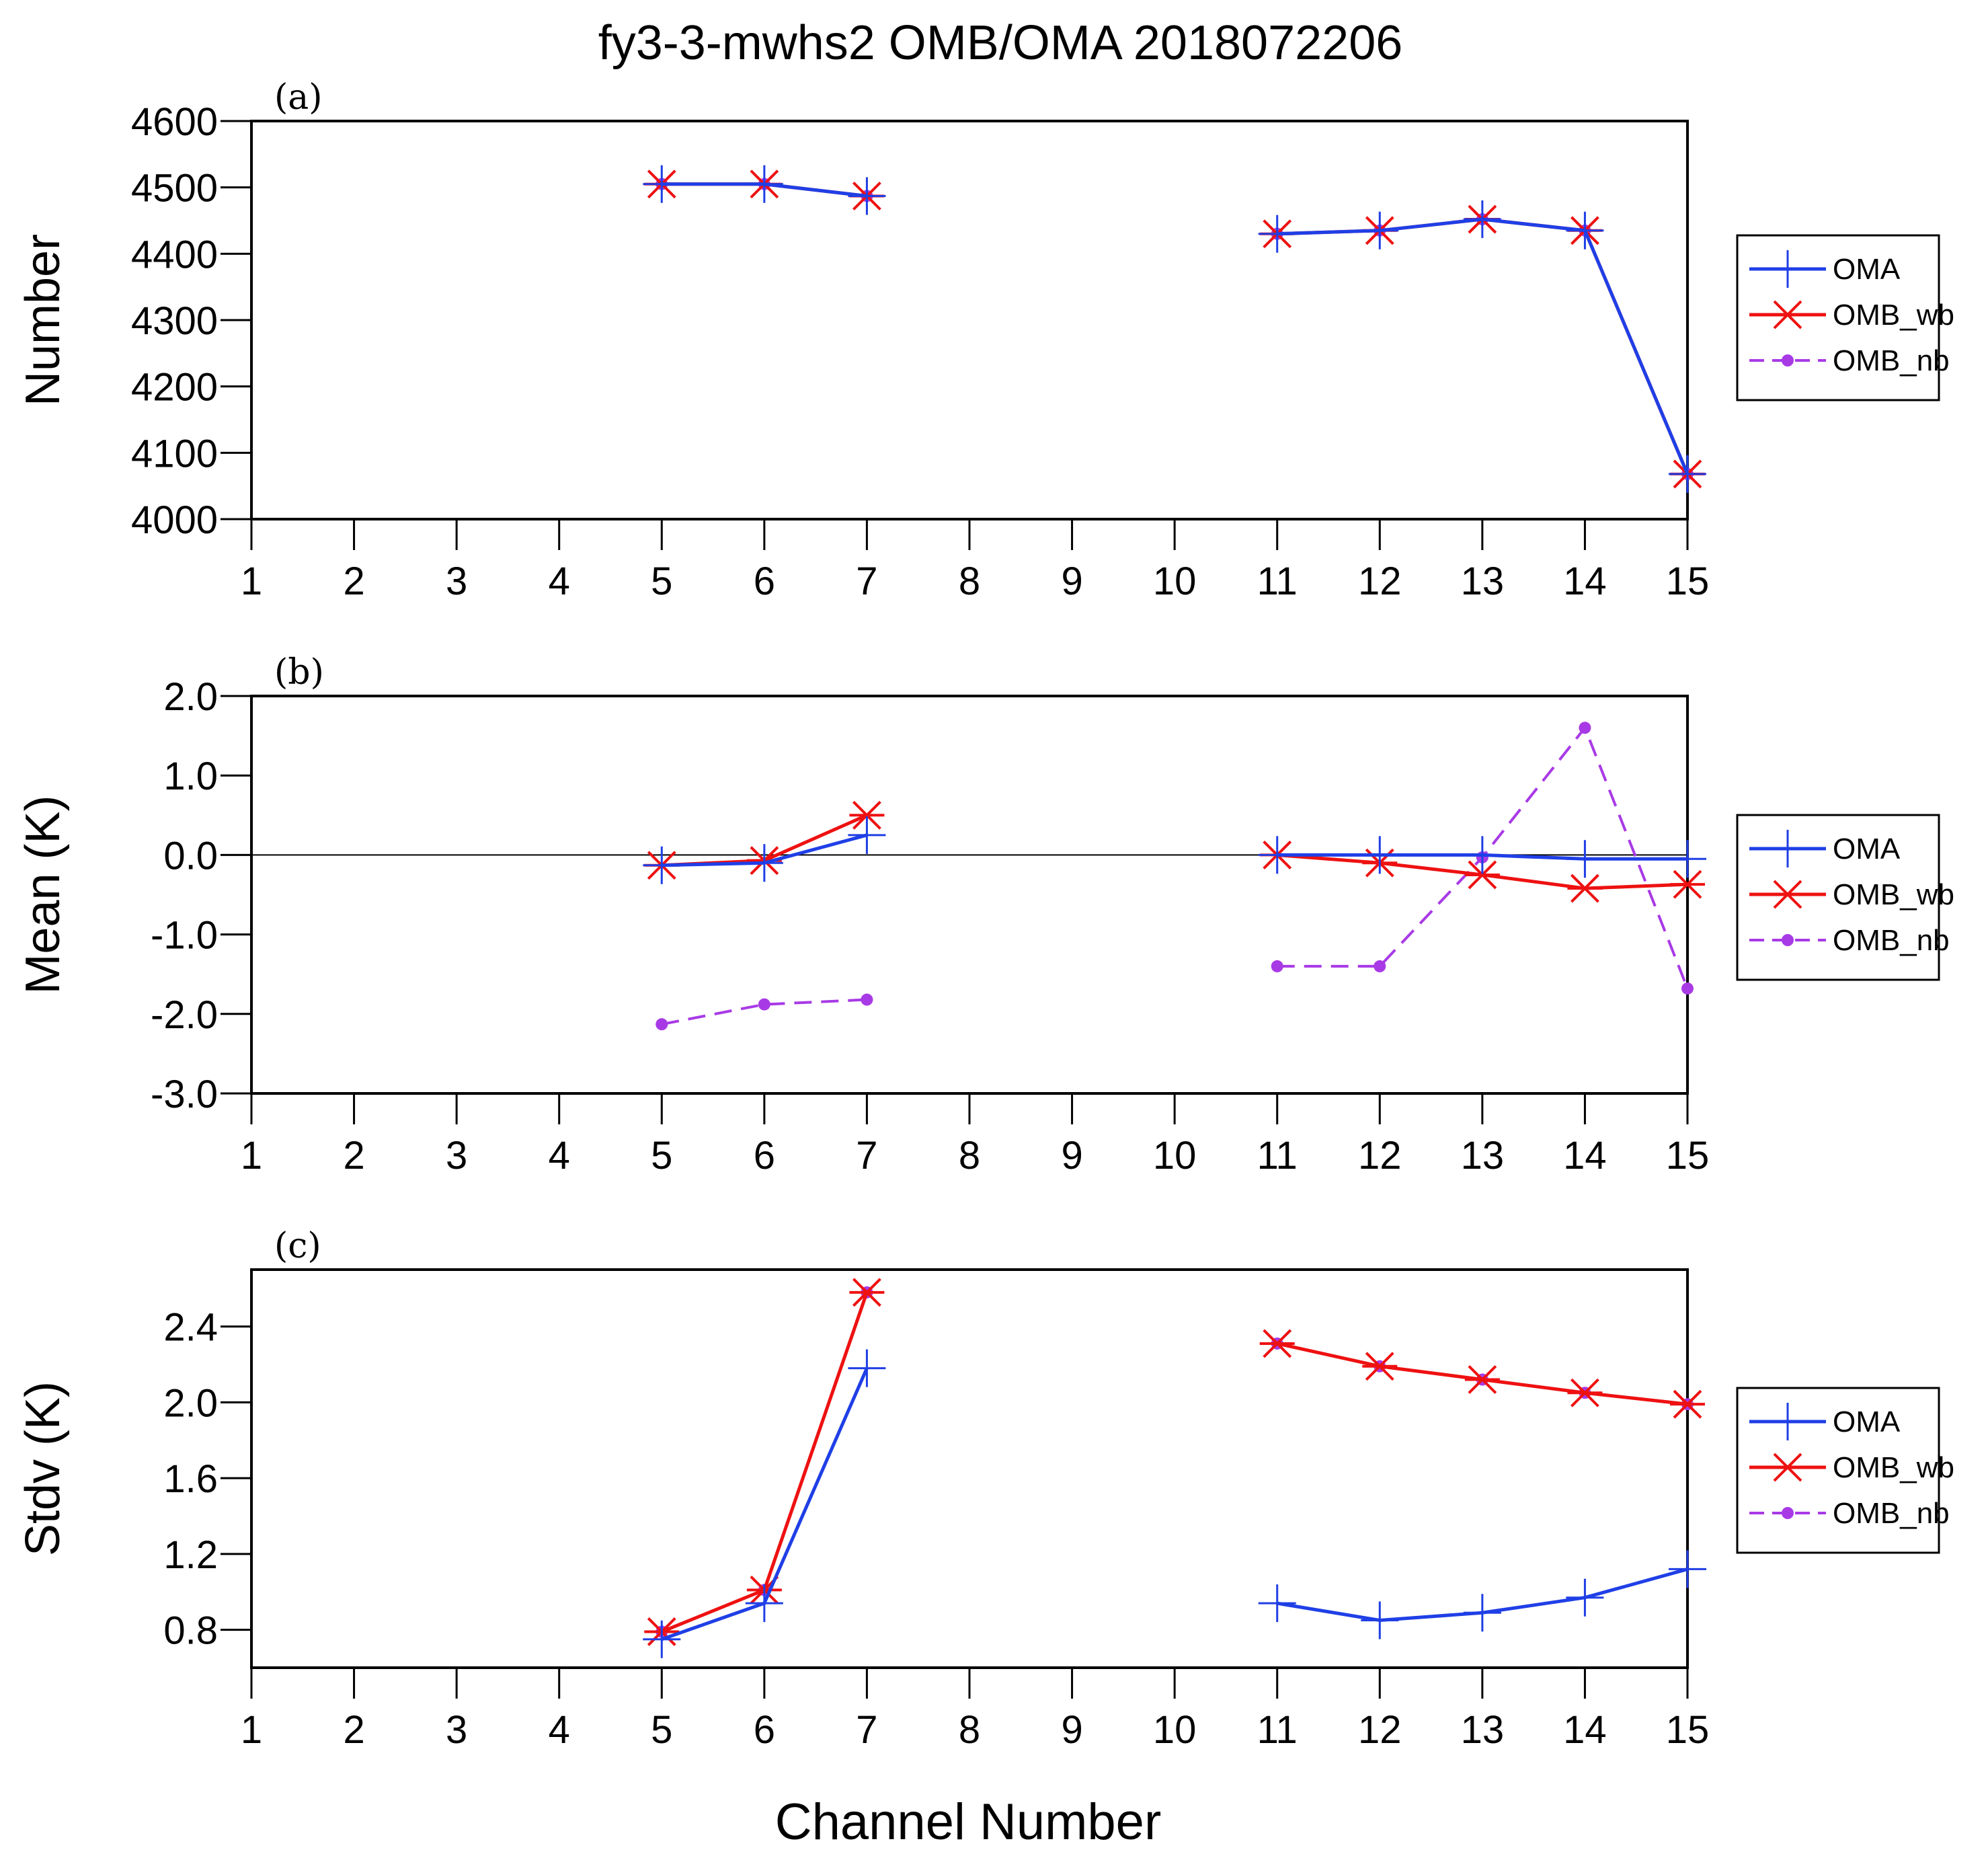 The width and height of the screenshot is (1988, 1856). I want to click on legend: OMA OMB_wb OMB_nb, so click(1845, 897).